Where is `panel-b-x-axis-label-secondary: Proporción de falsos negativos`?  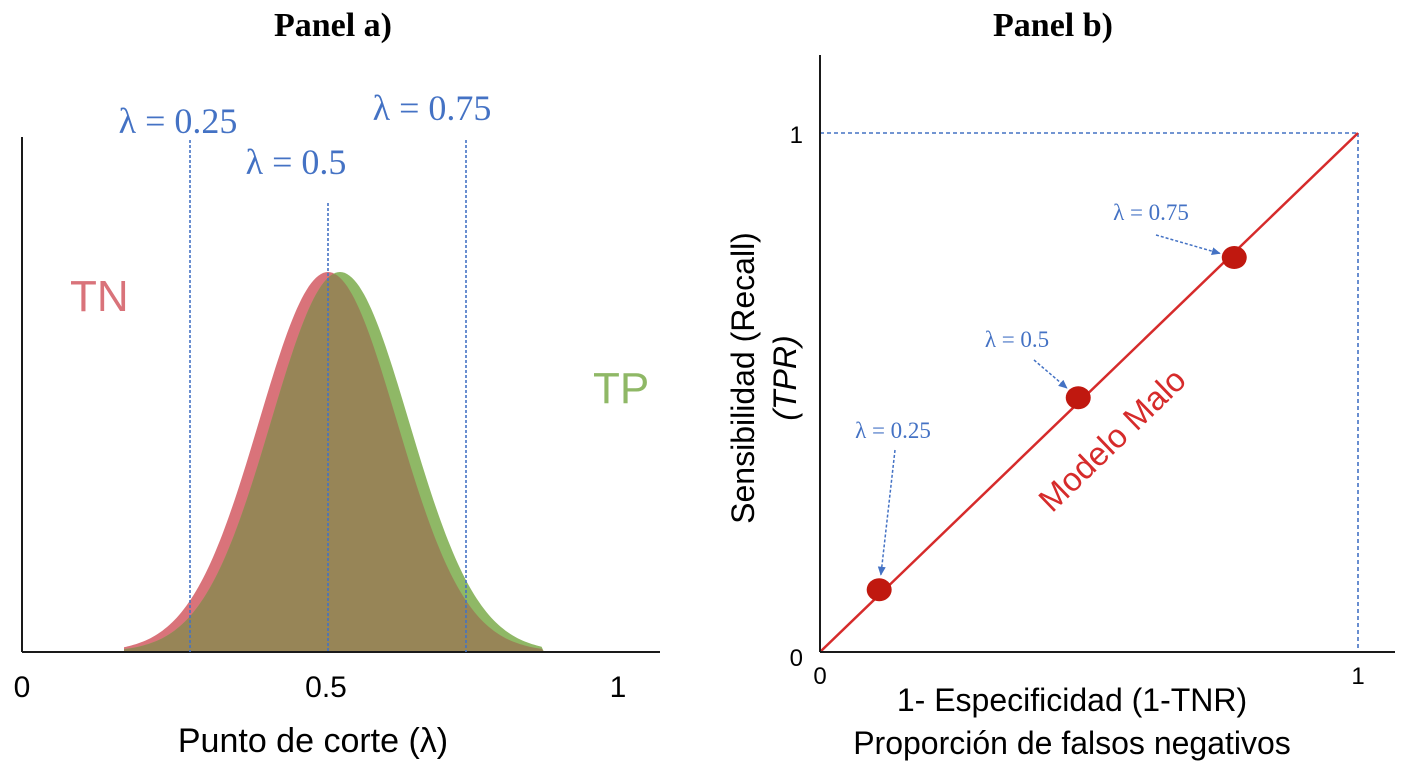 panel-b-x-axis-label-secondary: Proporción de falsos negativos is located at coordinates (1072, 743).